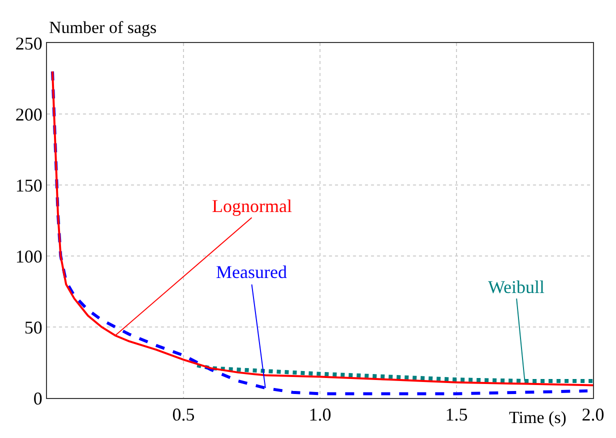 The width and height of the screenshot is (616, 438). I want to click on y-tick-label: 50, so click(33, 327).